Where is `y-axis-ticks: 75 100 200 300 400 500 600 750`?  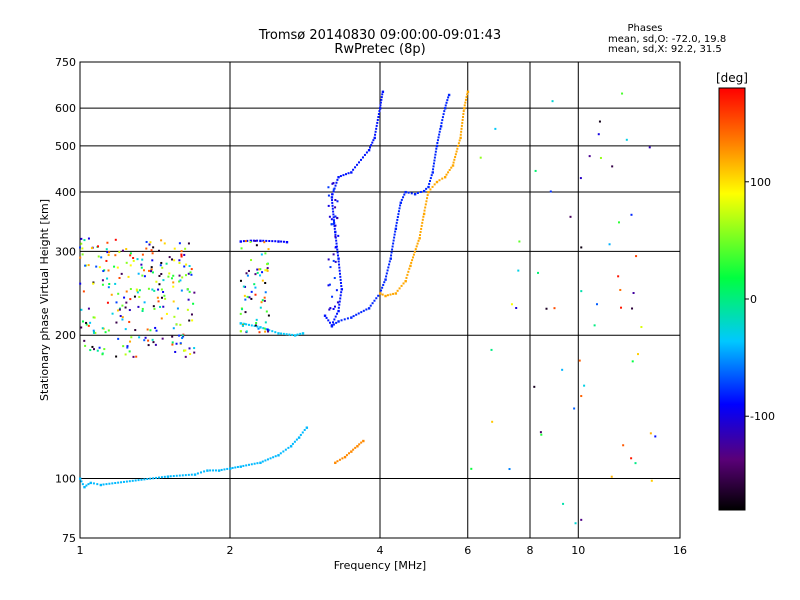
y-axis-ticks: 75 100 200 300 400 500 600 750 is located at coordinates (65, 300).